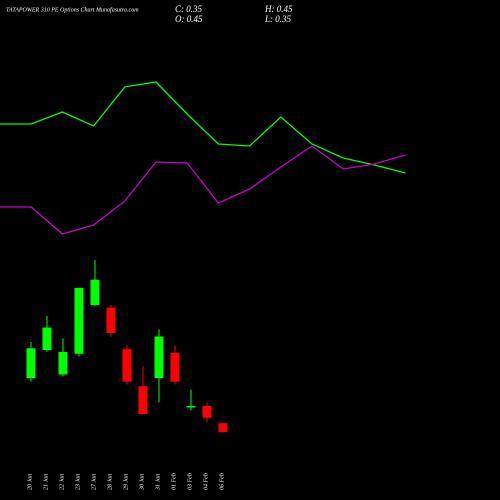 Image resolution: width=500 pixels, height=500 pixels. Describe the element at coordinates (110, 482) in the screenshot. I see `x-tick-label: 28 Jan` at that location.